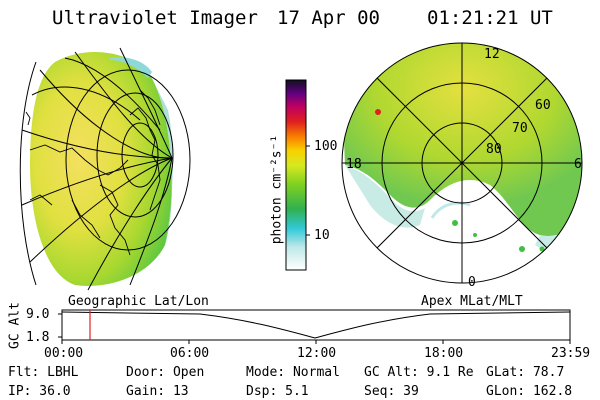 The image size is (600, 400). Describe the element at coordinates (328, 18) in the screenshot. I see `date-label: 17 Apr 00` at that location.